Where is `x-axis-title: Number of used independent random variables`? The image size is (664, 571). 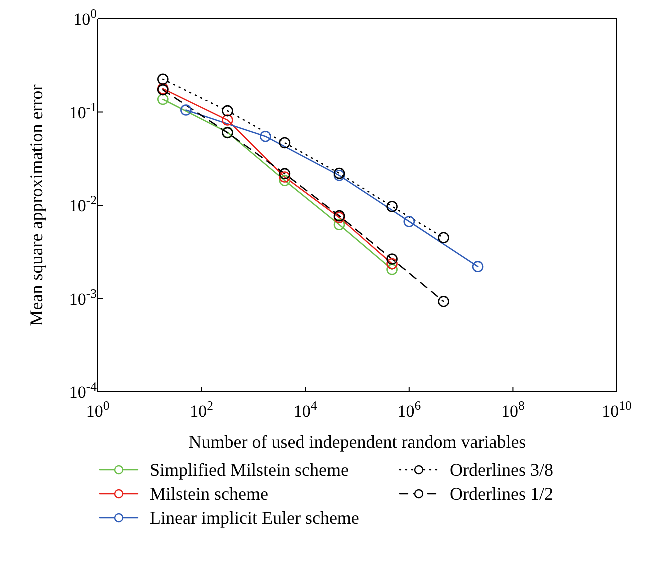
x-axis-title: Number of used independent random variables is located at coordinates (357, 442).